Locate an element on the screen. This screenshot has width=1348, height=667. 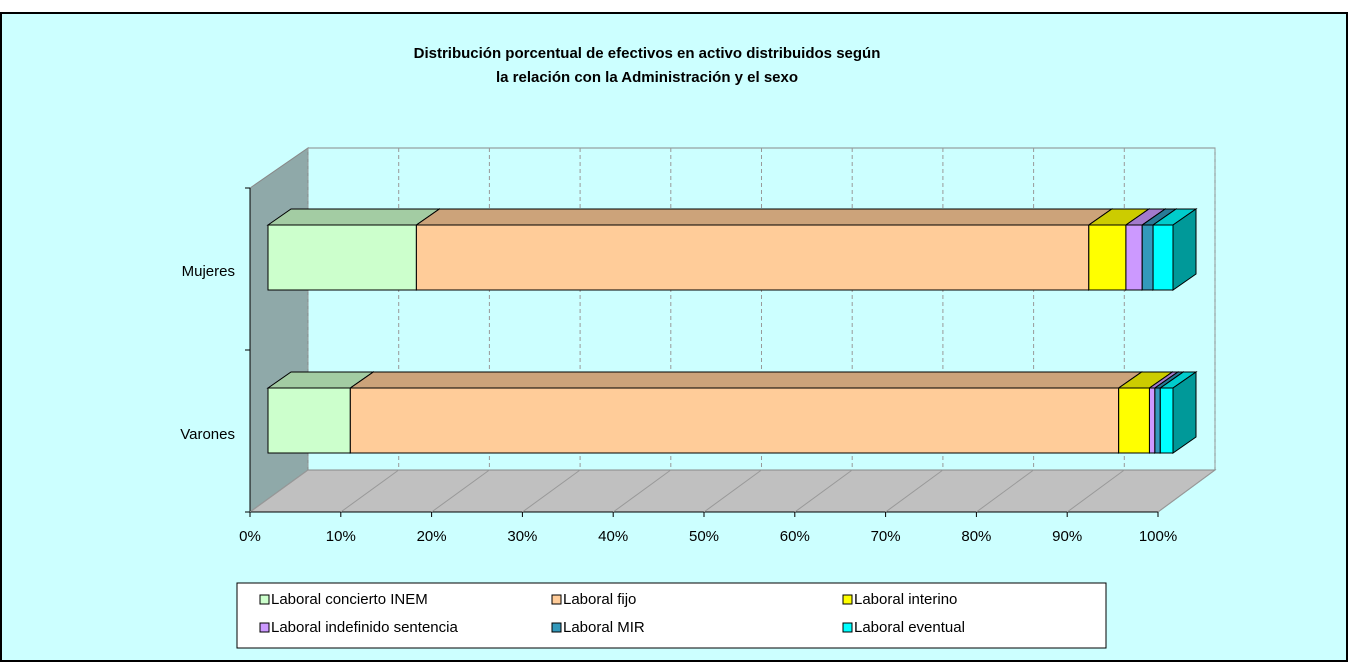
x-tick-label: 20% is located at coordinates (432, 536).